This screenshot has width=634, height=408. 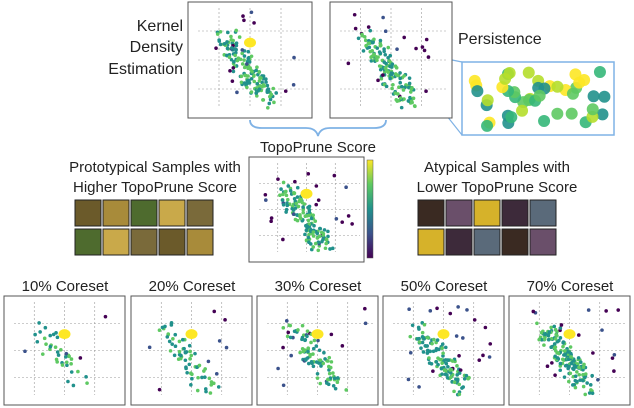 I want to click on coreset-label: 50% Coreset, so click(x=445, y=286).